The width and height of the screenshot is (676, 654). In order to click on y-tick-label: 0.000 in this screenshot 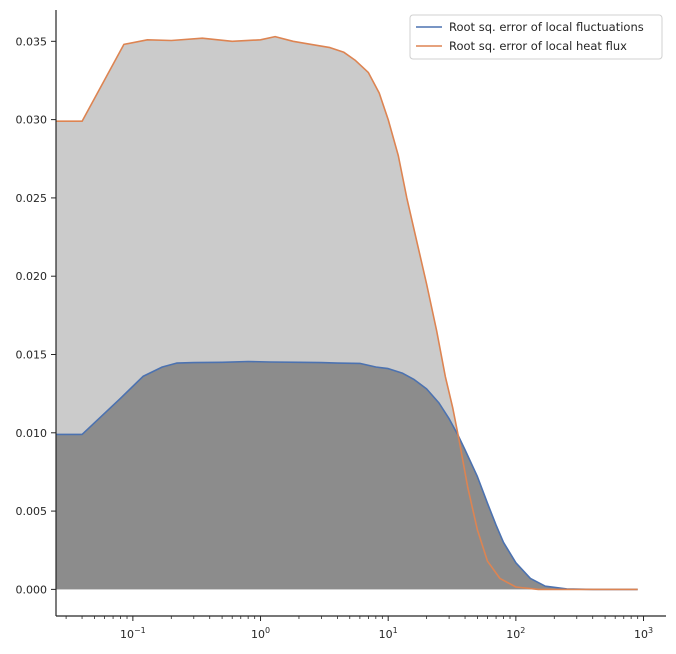, I will do `click(32, 589)`.